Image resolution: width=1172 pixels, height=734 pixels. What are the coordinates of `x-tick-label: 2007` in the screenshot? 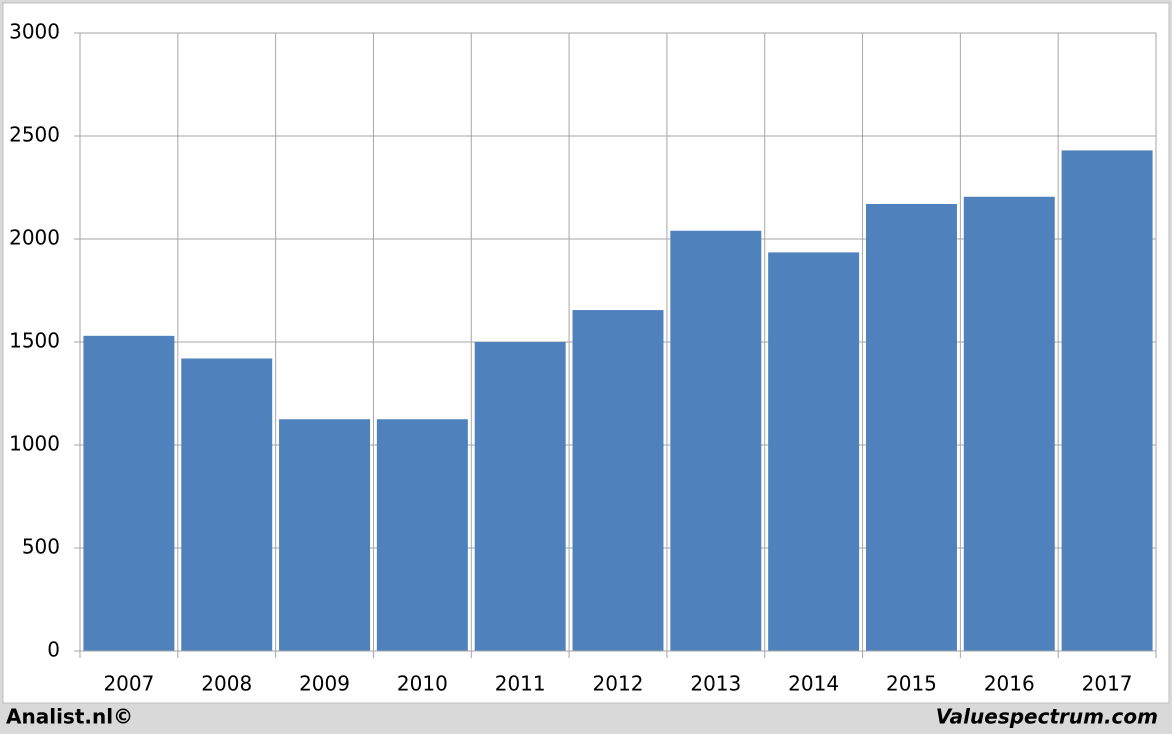 It's located at (128, 684).